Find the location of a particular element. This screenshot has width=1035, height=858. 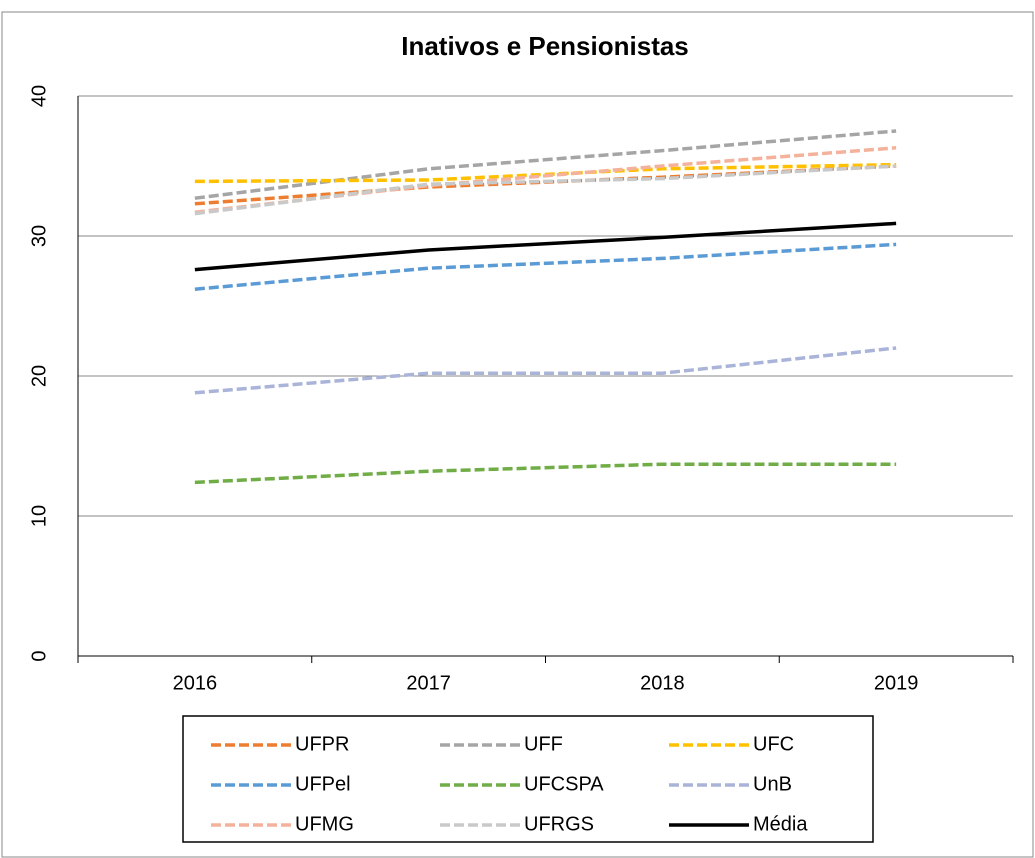

legend-label: UFMG is located at coordinates (324, 824).